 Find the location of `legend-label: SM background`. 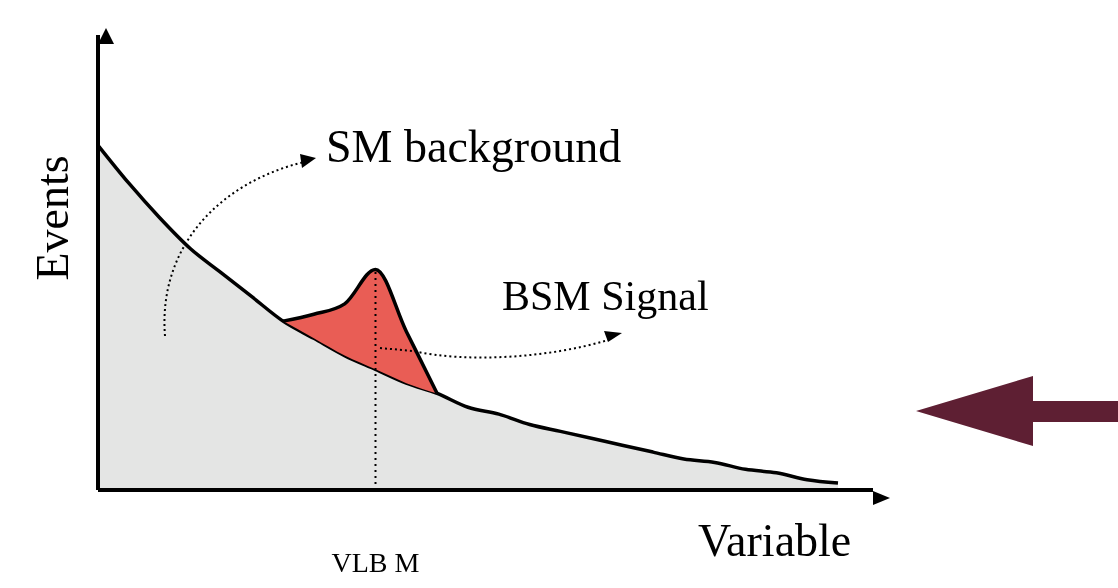

legend-label: SM background is located at coordinates (474, 146).